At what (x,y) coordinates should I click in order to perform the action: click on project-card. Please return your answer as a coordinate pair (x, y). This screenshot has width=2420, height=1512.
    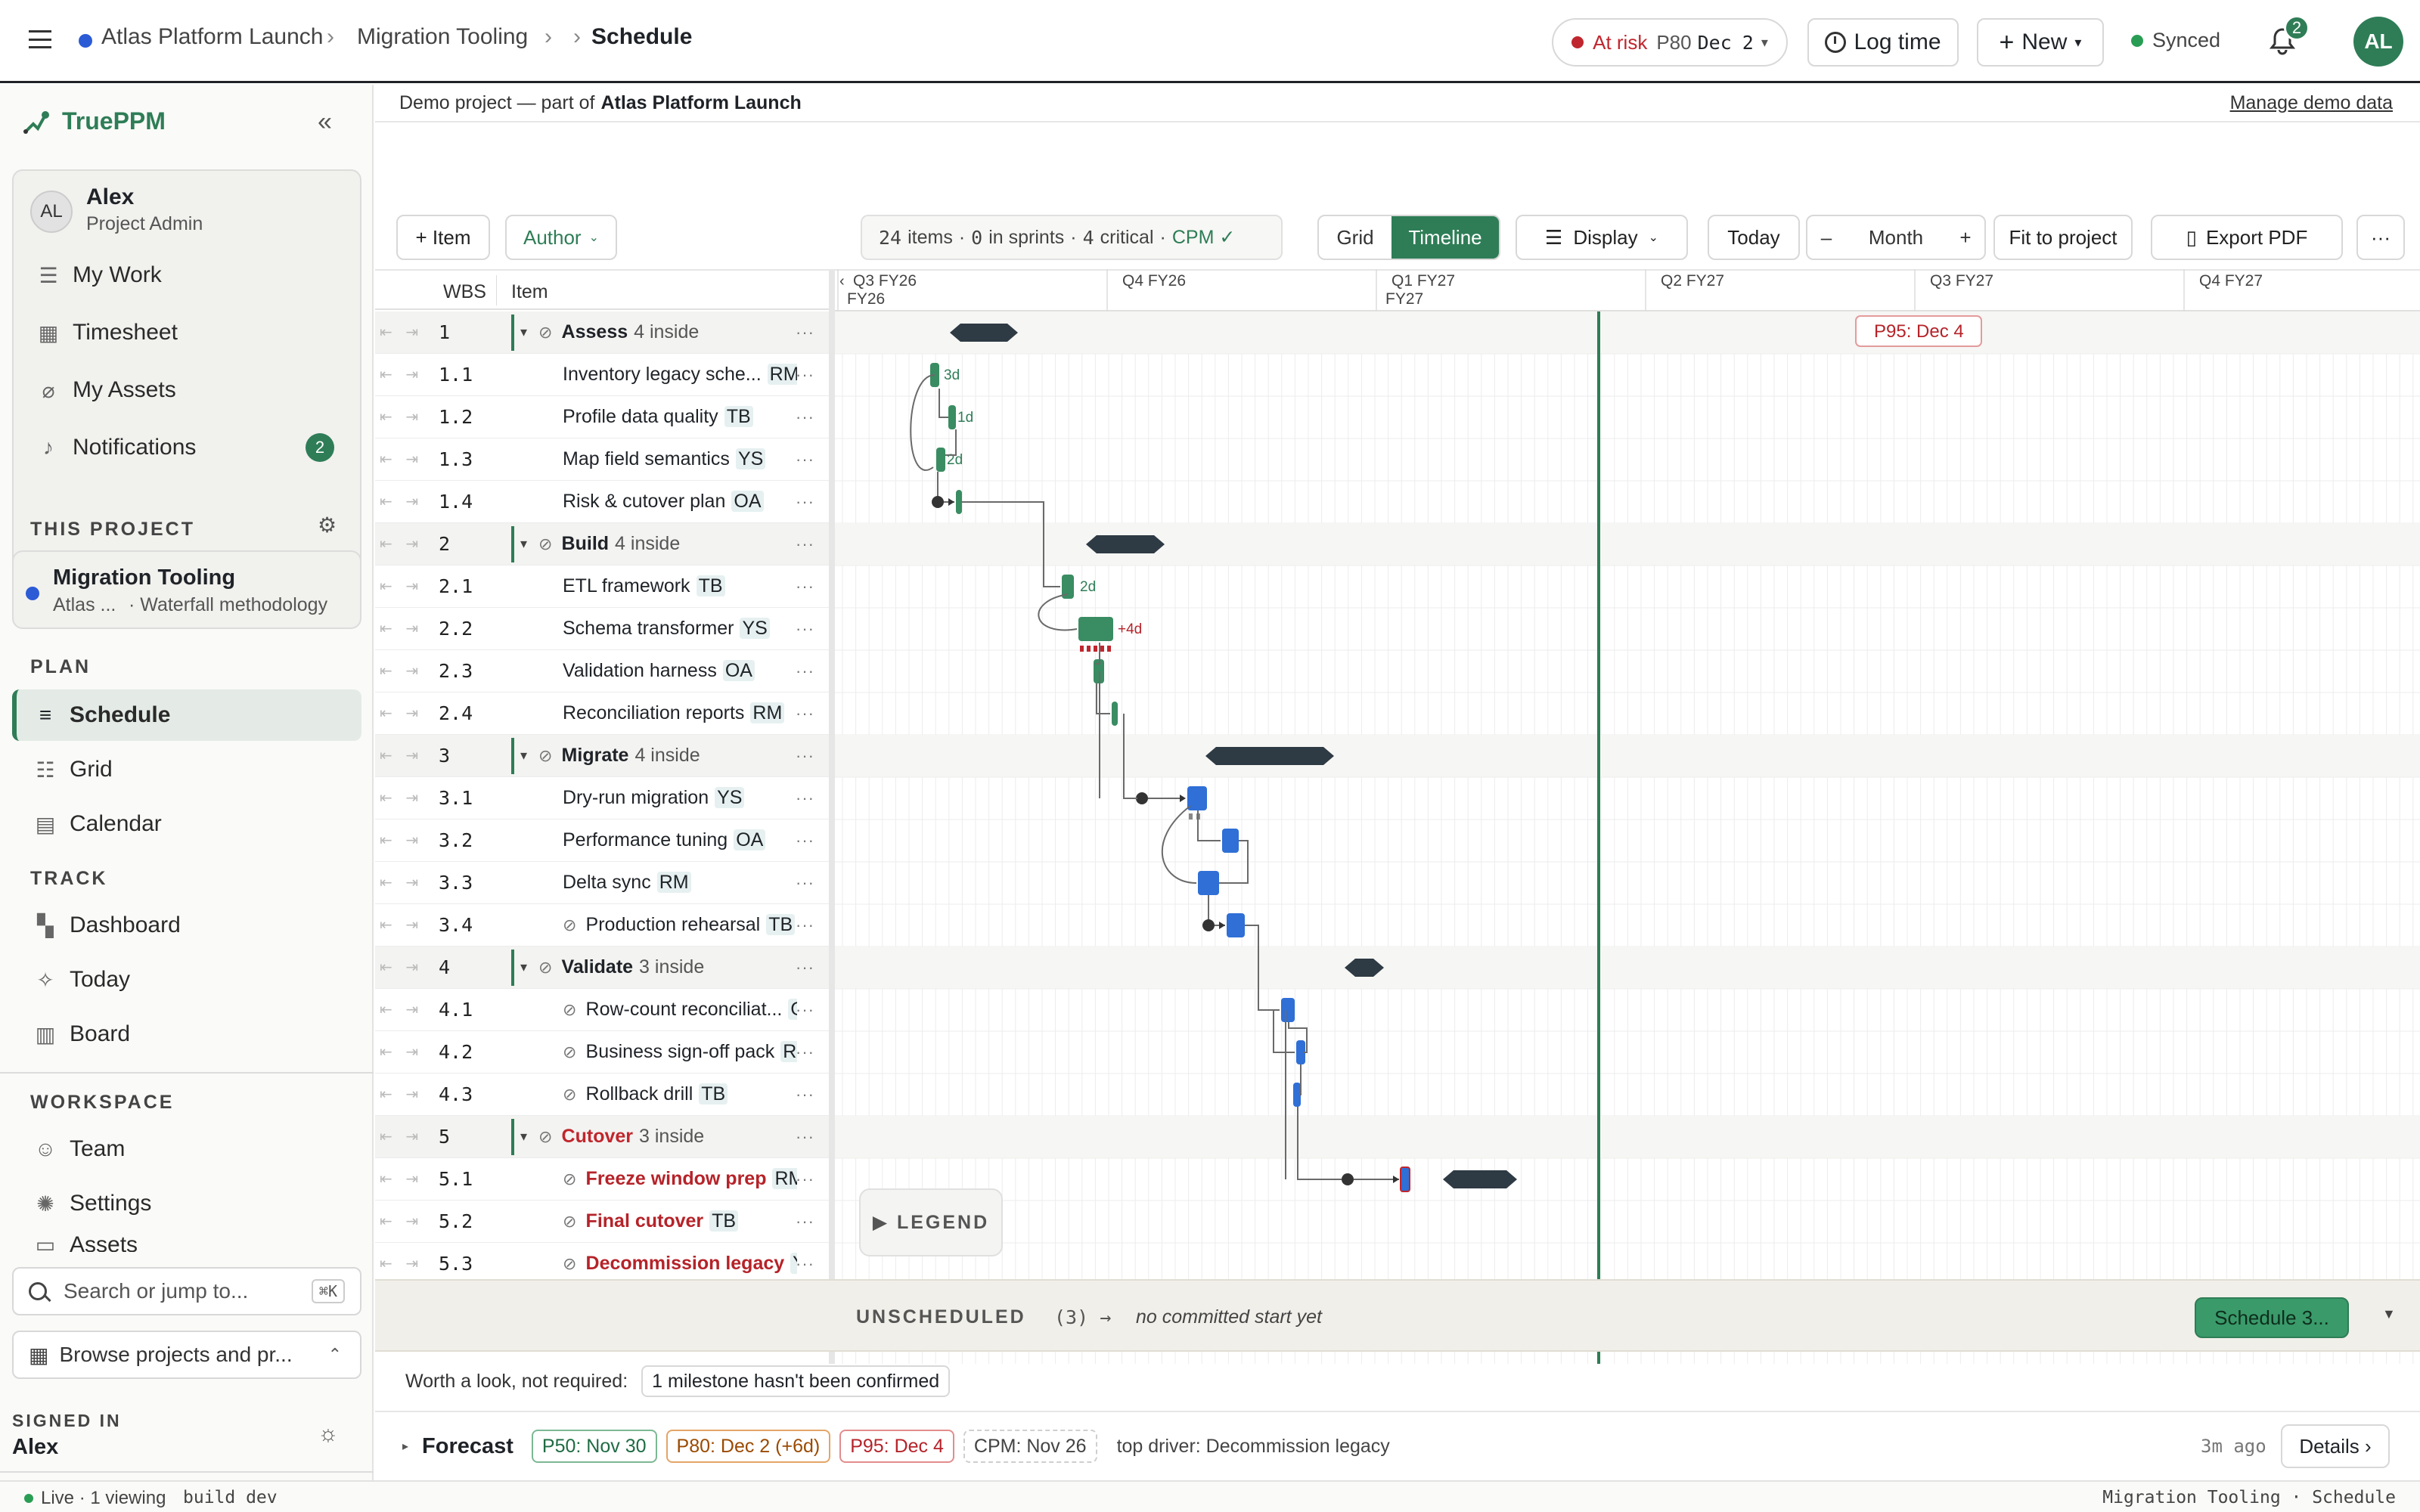
    Looking at the image, I should click on (186, 589).